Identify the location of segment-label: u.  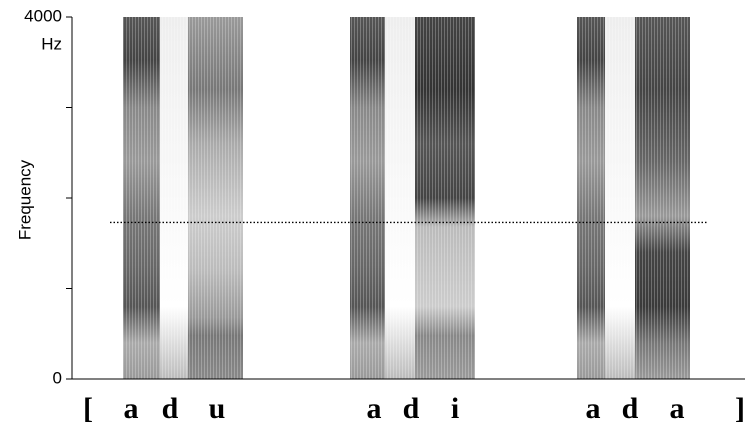
(217, 408).